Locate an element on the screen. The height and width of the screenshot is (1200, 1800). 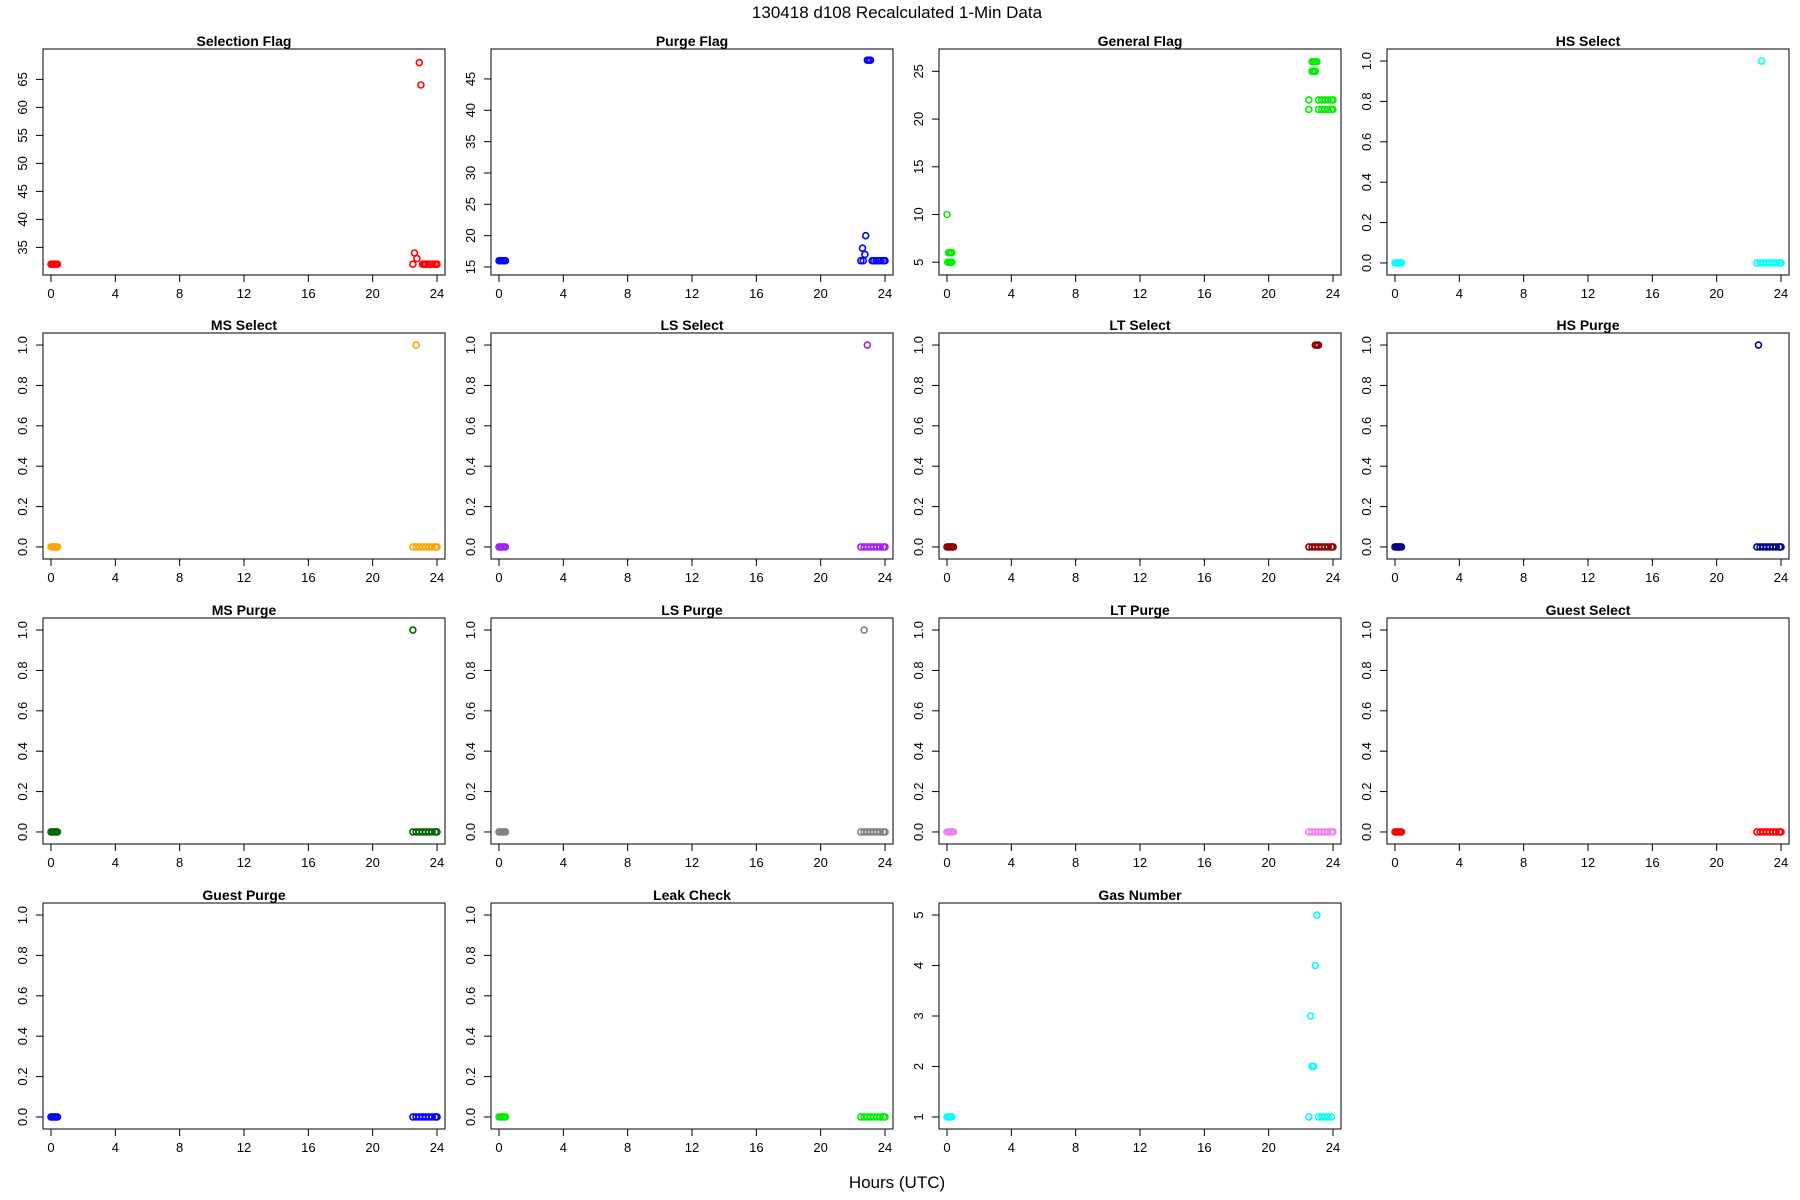
panel-general-flag: General Flag 0 4 8 12 16 20 24 5 10 15 20 25 is located at coordinates (1126, 167).